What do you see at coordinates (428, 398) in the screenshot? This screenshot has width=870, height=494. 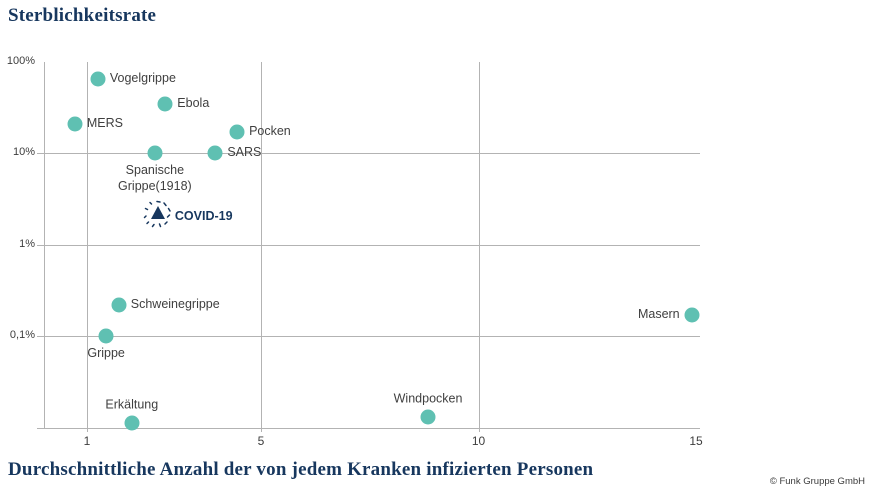 I see `point-label: Windpocken` at bounding box center [428, 398].